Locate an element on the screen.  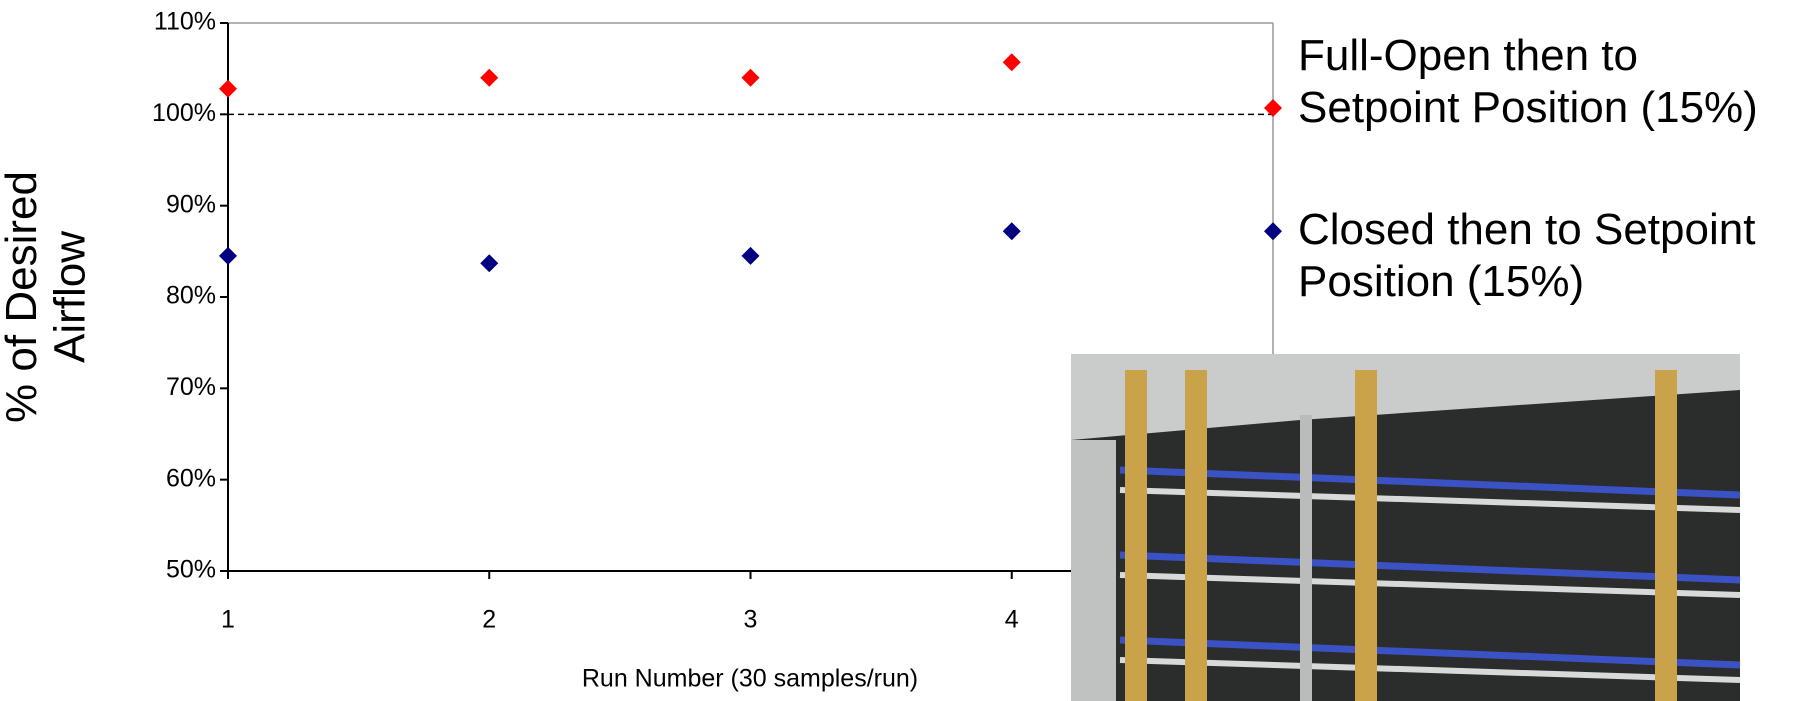
y-tick-label: 80% is located at coordinates (191, 296).